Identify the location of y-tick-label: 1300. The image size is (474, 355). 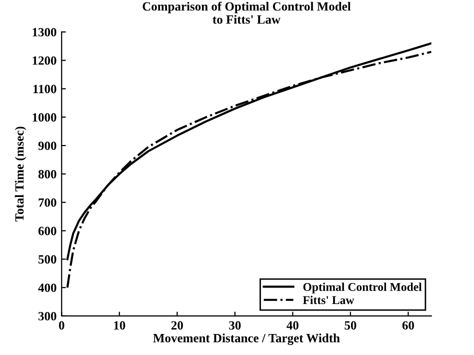
(44, 32).